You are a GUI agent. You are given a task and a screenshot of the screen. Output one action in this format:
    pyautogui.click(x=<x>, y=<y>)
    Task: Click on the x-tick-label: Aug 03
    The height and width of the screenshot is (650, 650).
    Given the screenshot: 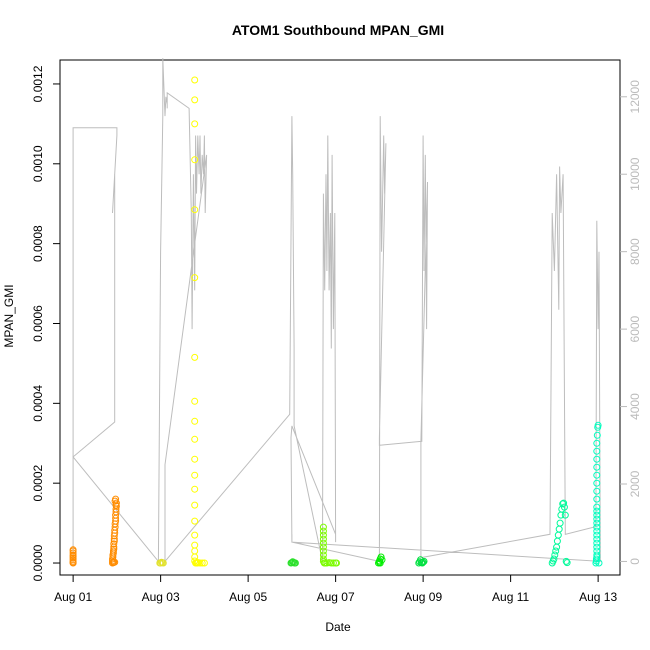 What is the action you would take?
    pyautogui.click(x=161, y=597)
    